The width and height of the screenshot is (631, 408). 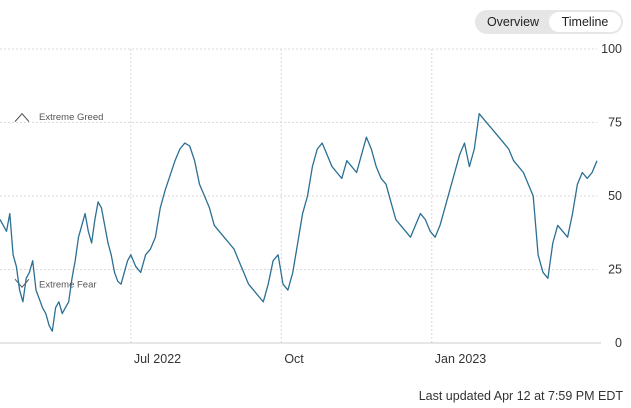 What do you see at coordinates (615, 123) in the screenshot?
I see `y-tick-label: 75` at bounding box center [615, 123].